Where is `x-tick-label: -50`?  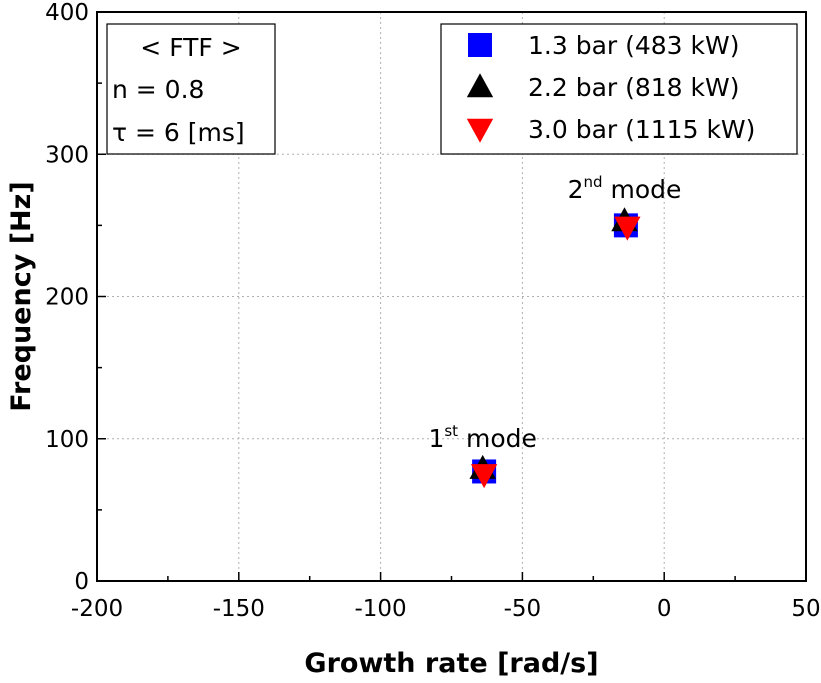 x-tick-label: -50 is located at coordinates (523, 609).